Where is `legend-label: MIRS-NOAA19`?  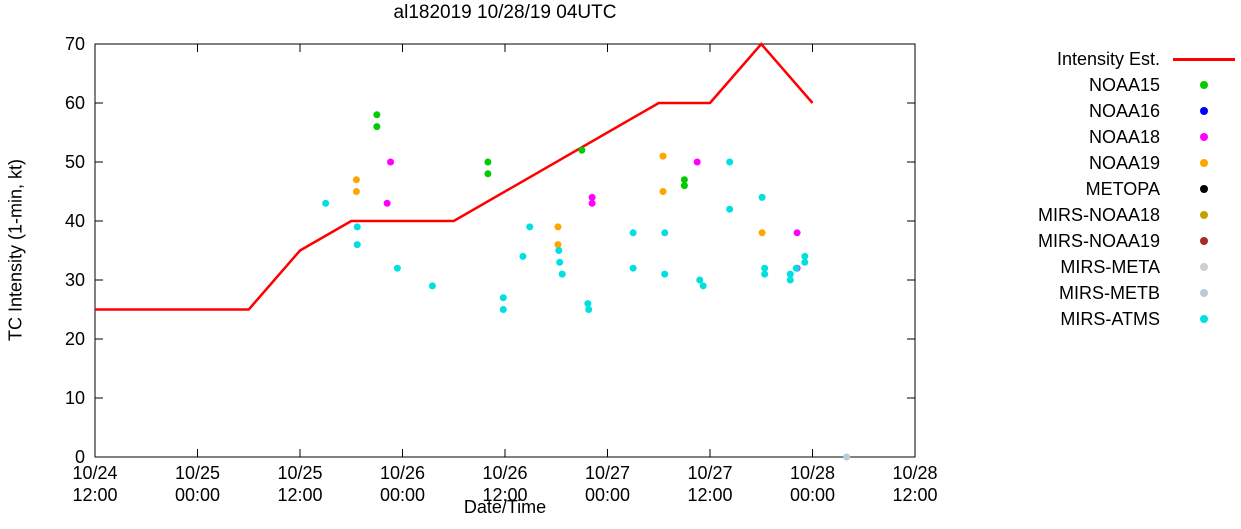
legend-label: MIRS-NOAA19 is located at coordinates (1098, 240).